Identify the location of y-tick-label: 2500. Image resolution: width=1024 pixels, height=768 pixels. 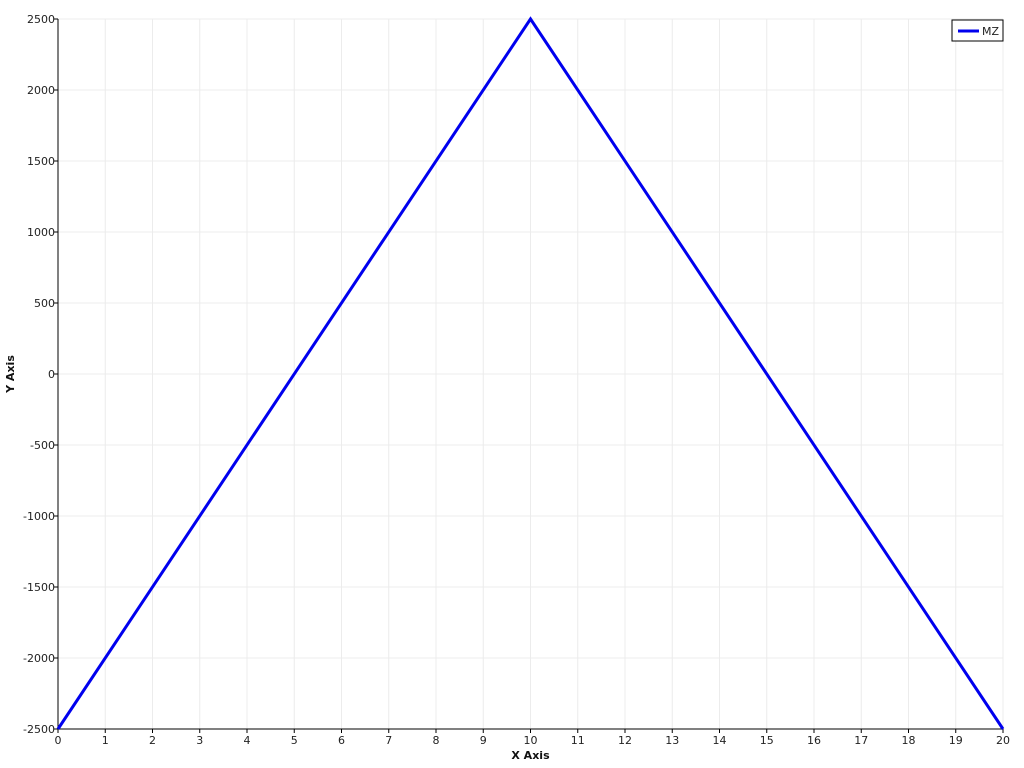
(41, 19).